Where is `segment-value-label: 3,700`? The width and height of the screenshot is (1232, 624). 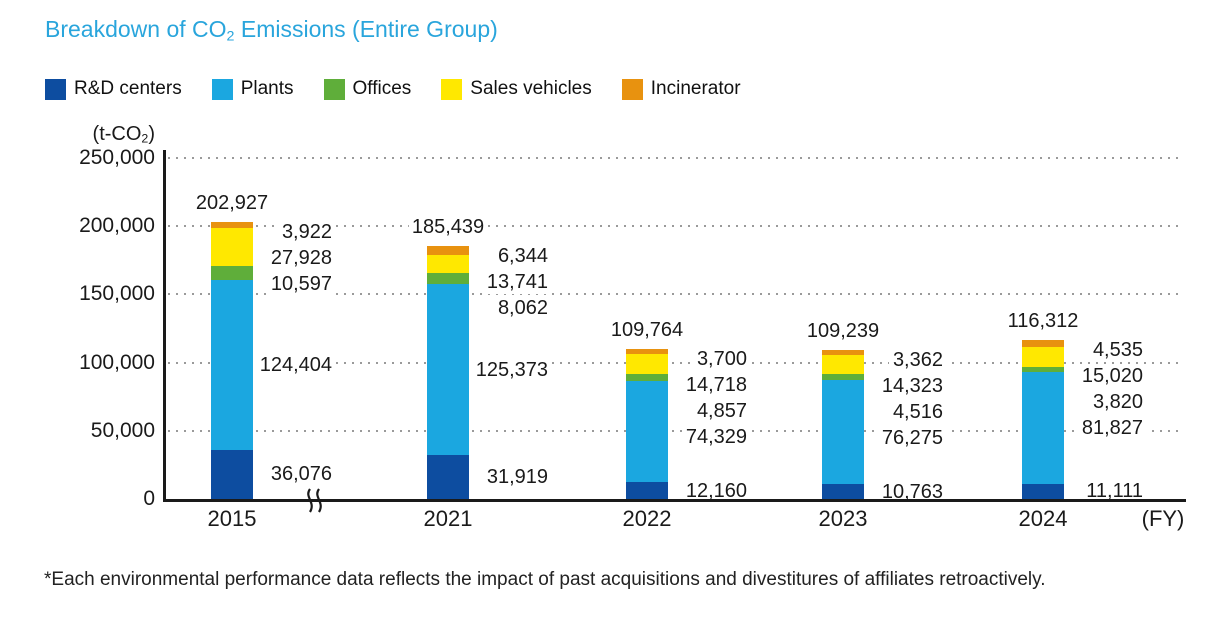
segment-value-label: 3,700 is located at coordinates (721, 359).